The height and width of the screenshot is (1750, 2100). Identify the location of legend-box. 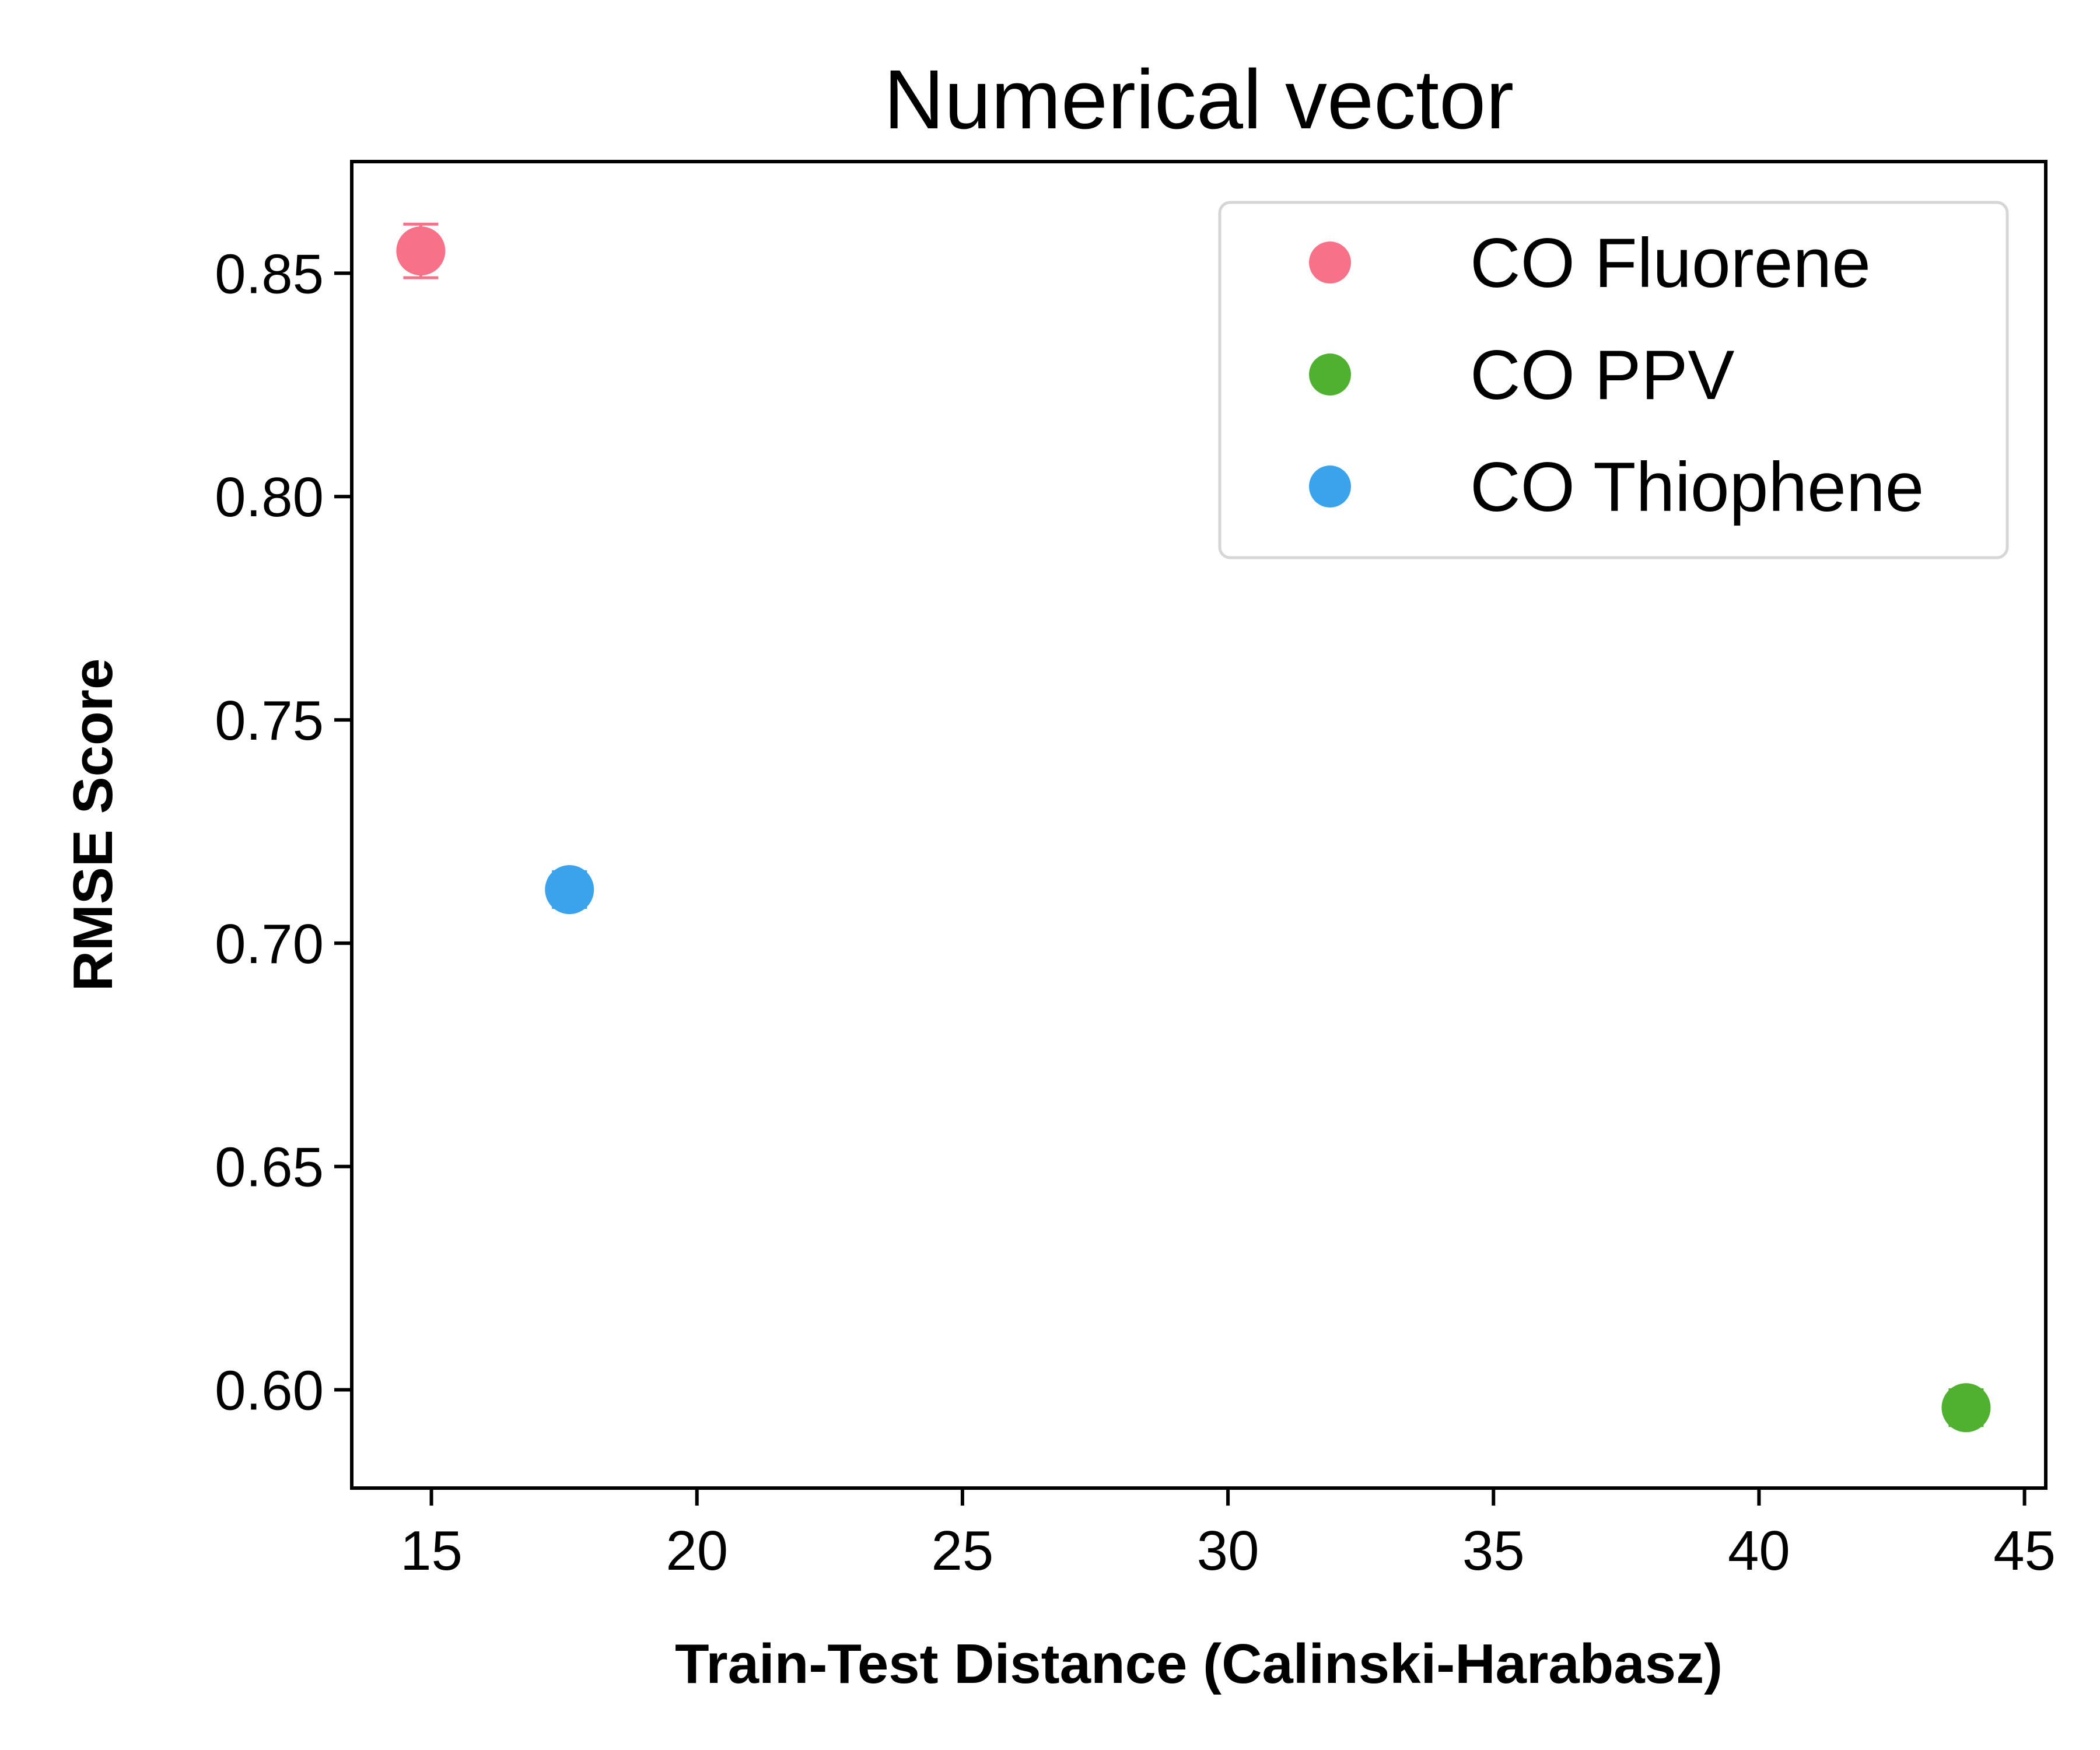
(1613, 380).